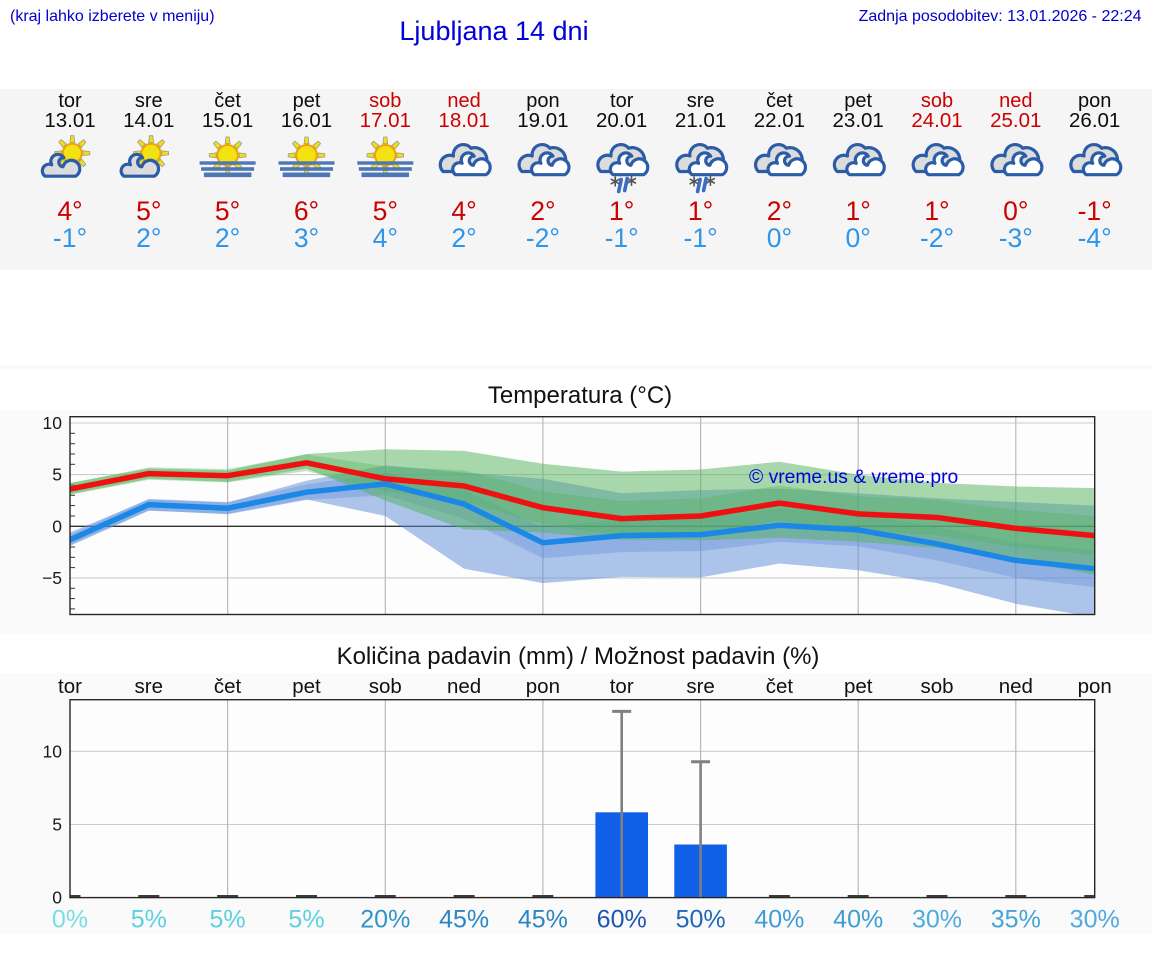  Describe the element at coordinates (622, 920) in the screenshot. I see `svg-text: 60%` at that location.